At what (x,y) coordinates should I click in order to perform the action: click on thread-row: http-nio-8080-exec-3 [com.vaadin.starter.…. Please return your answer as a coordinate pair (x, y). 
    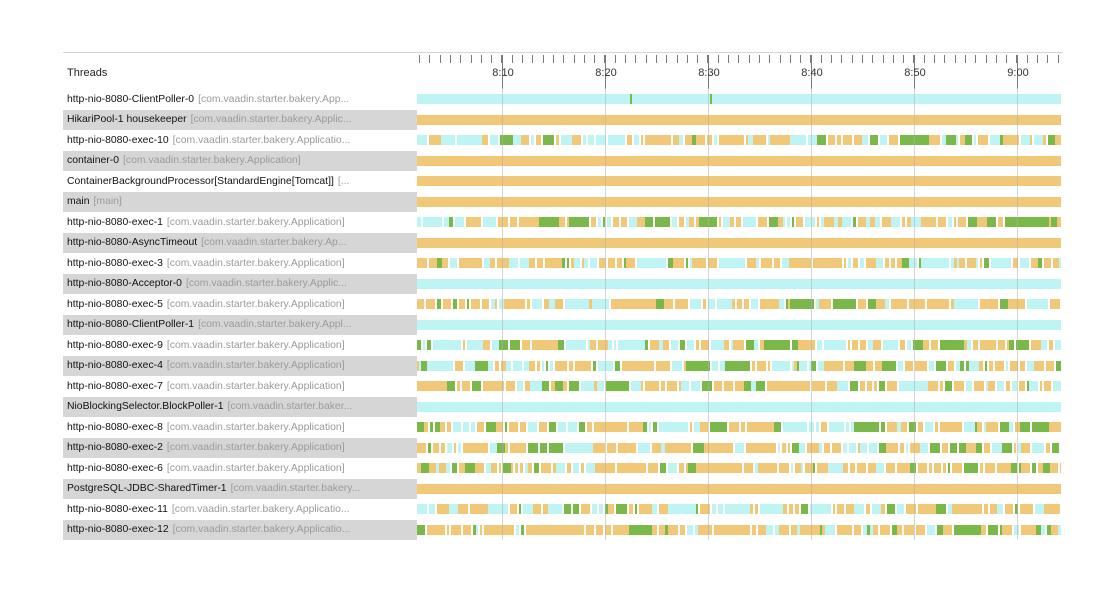
    Looking at the image, I should click on (563, 263).